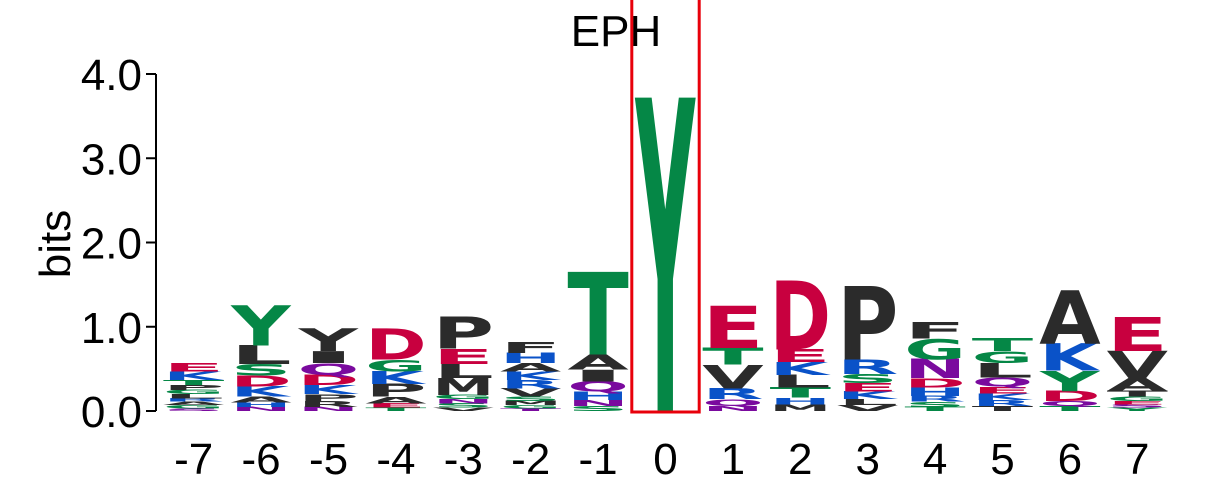 The image size is (1229, 496). I want to click on position-stack: Y, so click(664, 254).